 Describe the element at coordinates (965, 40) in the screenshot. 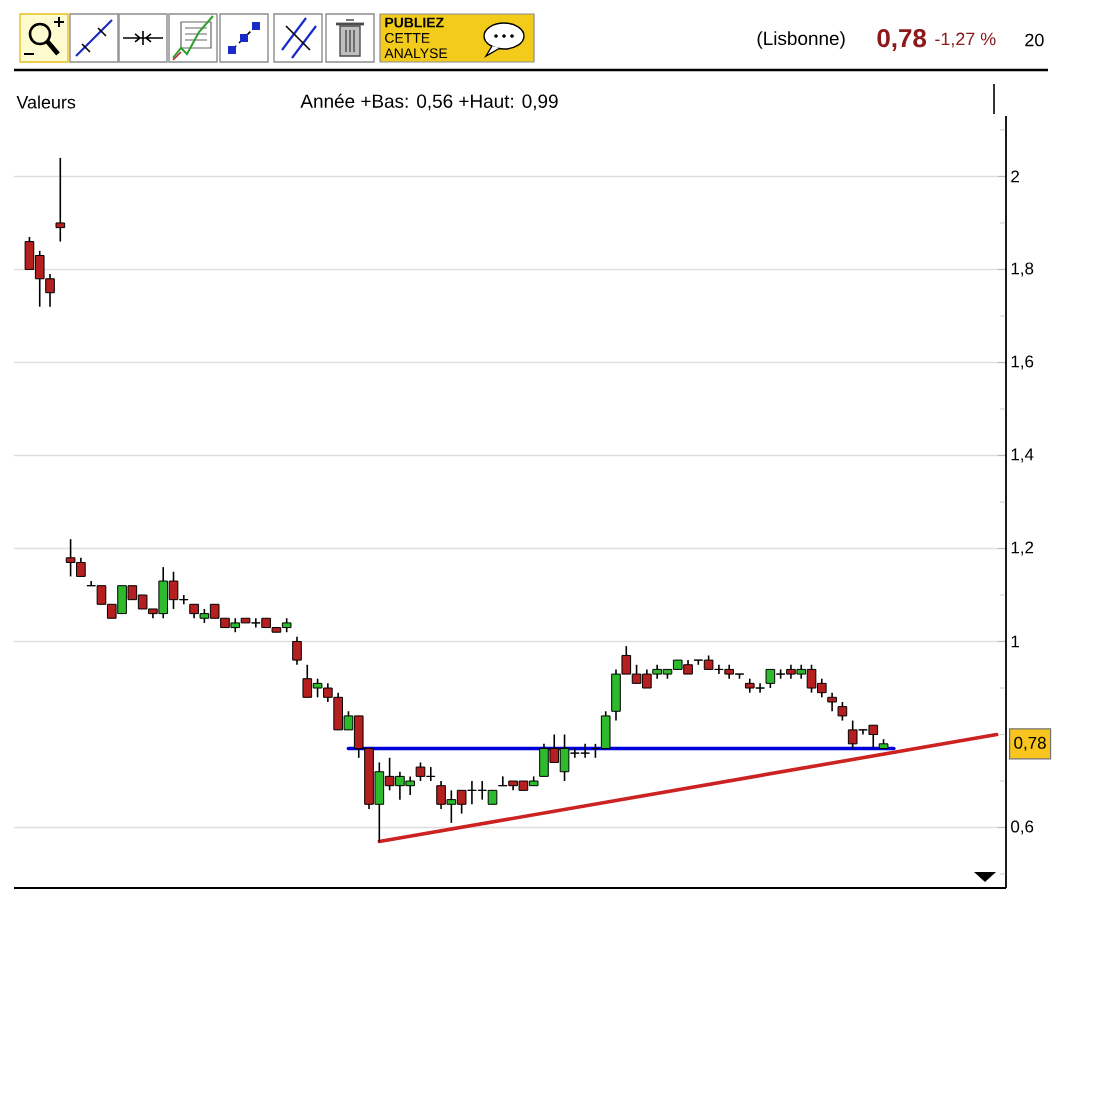

I see `text: -1,27 %` at that location.